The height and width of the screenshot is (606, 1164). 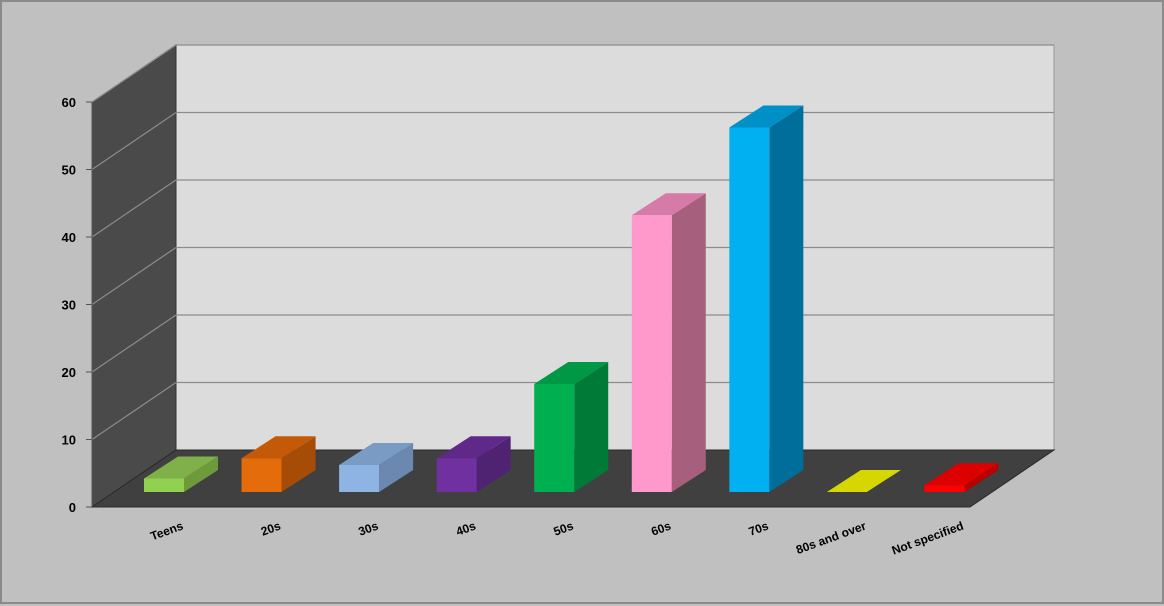 What do you see at coordinates (166, 531) in the screenshot?
I see `x-tick-label: Teens` at bounding box center [166, 531].